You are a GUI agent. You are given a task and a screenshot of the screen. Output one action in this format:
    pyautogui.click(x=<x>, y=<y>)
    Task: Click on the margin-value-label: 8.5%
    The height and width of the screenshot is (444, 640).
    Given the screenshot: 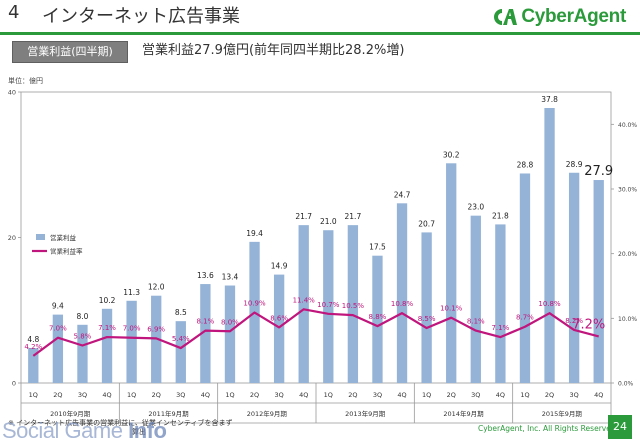 What is the action you would take?
    pyautogui.click(x=427, y=319)
    